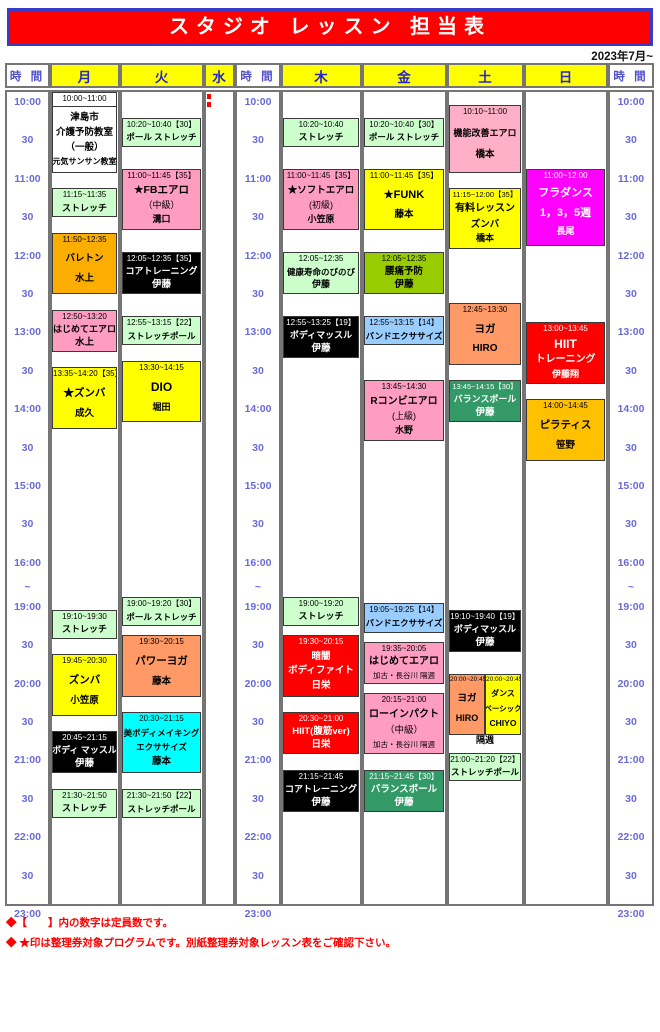 This screenshot has height=1032, width=660. I want to click on lesson-body: ポール ストレッチ, so click(161, 617).